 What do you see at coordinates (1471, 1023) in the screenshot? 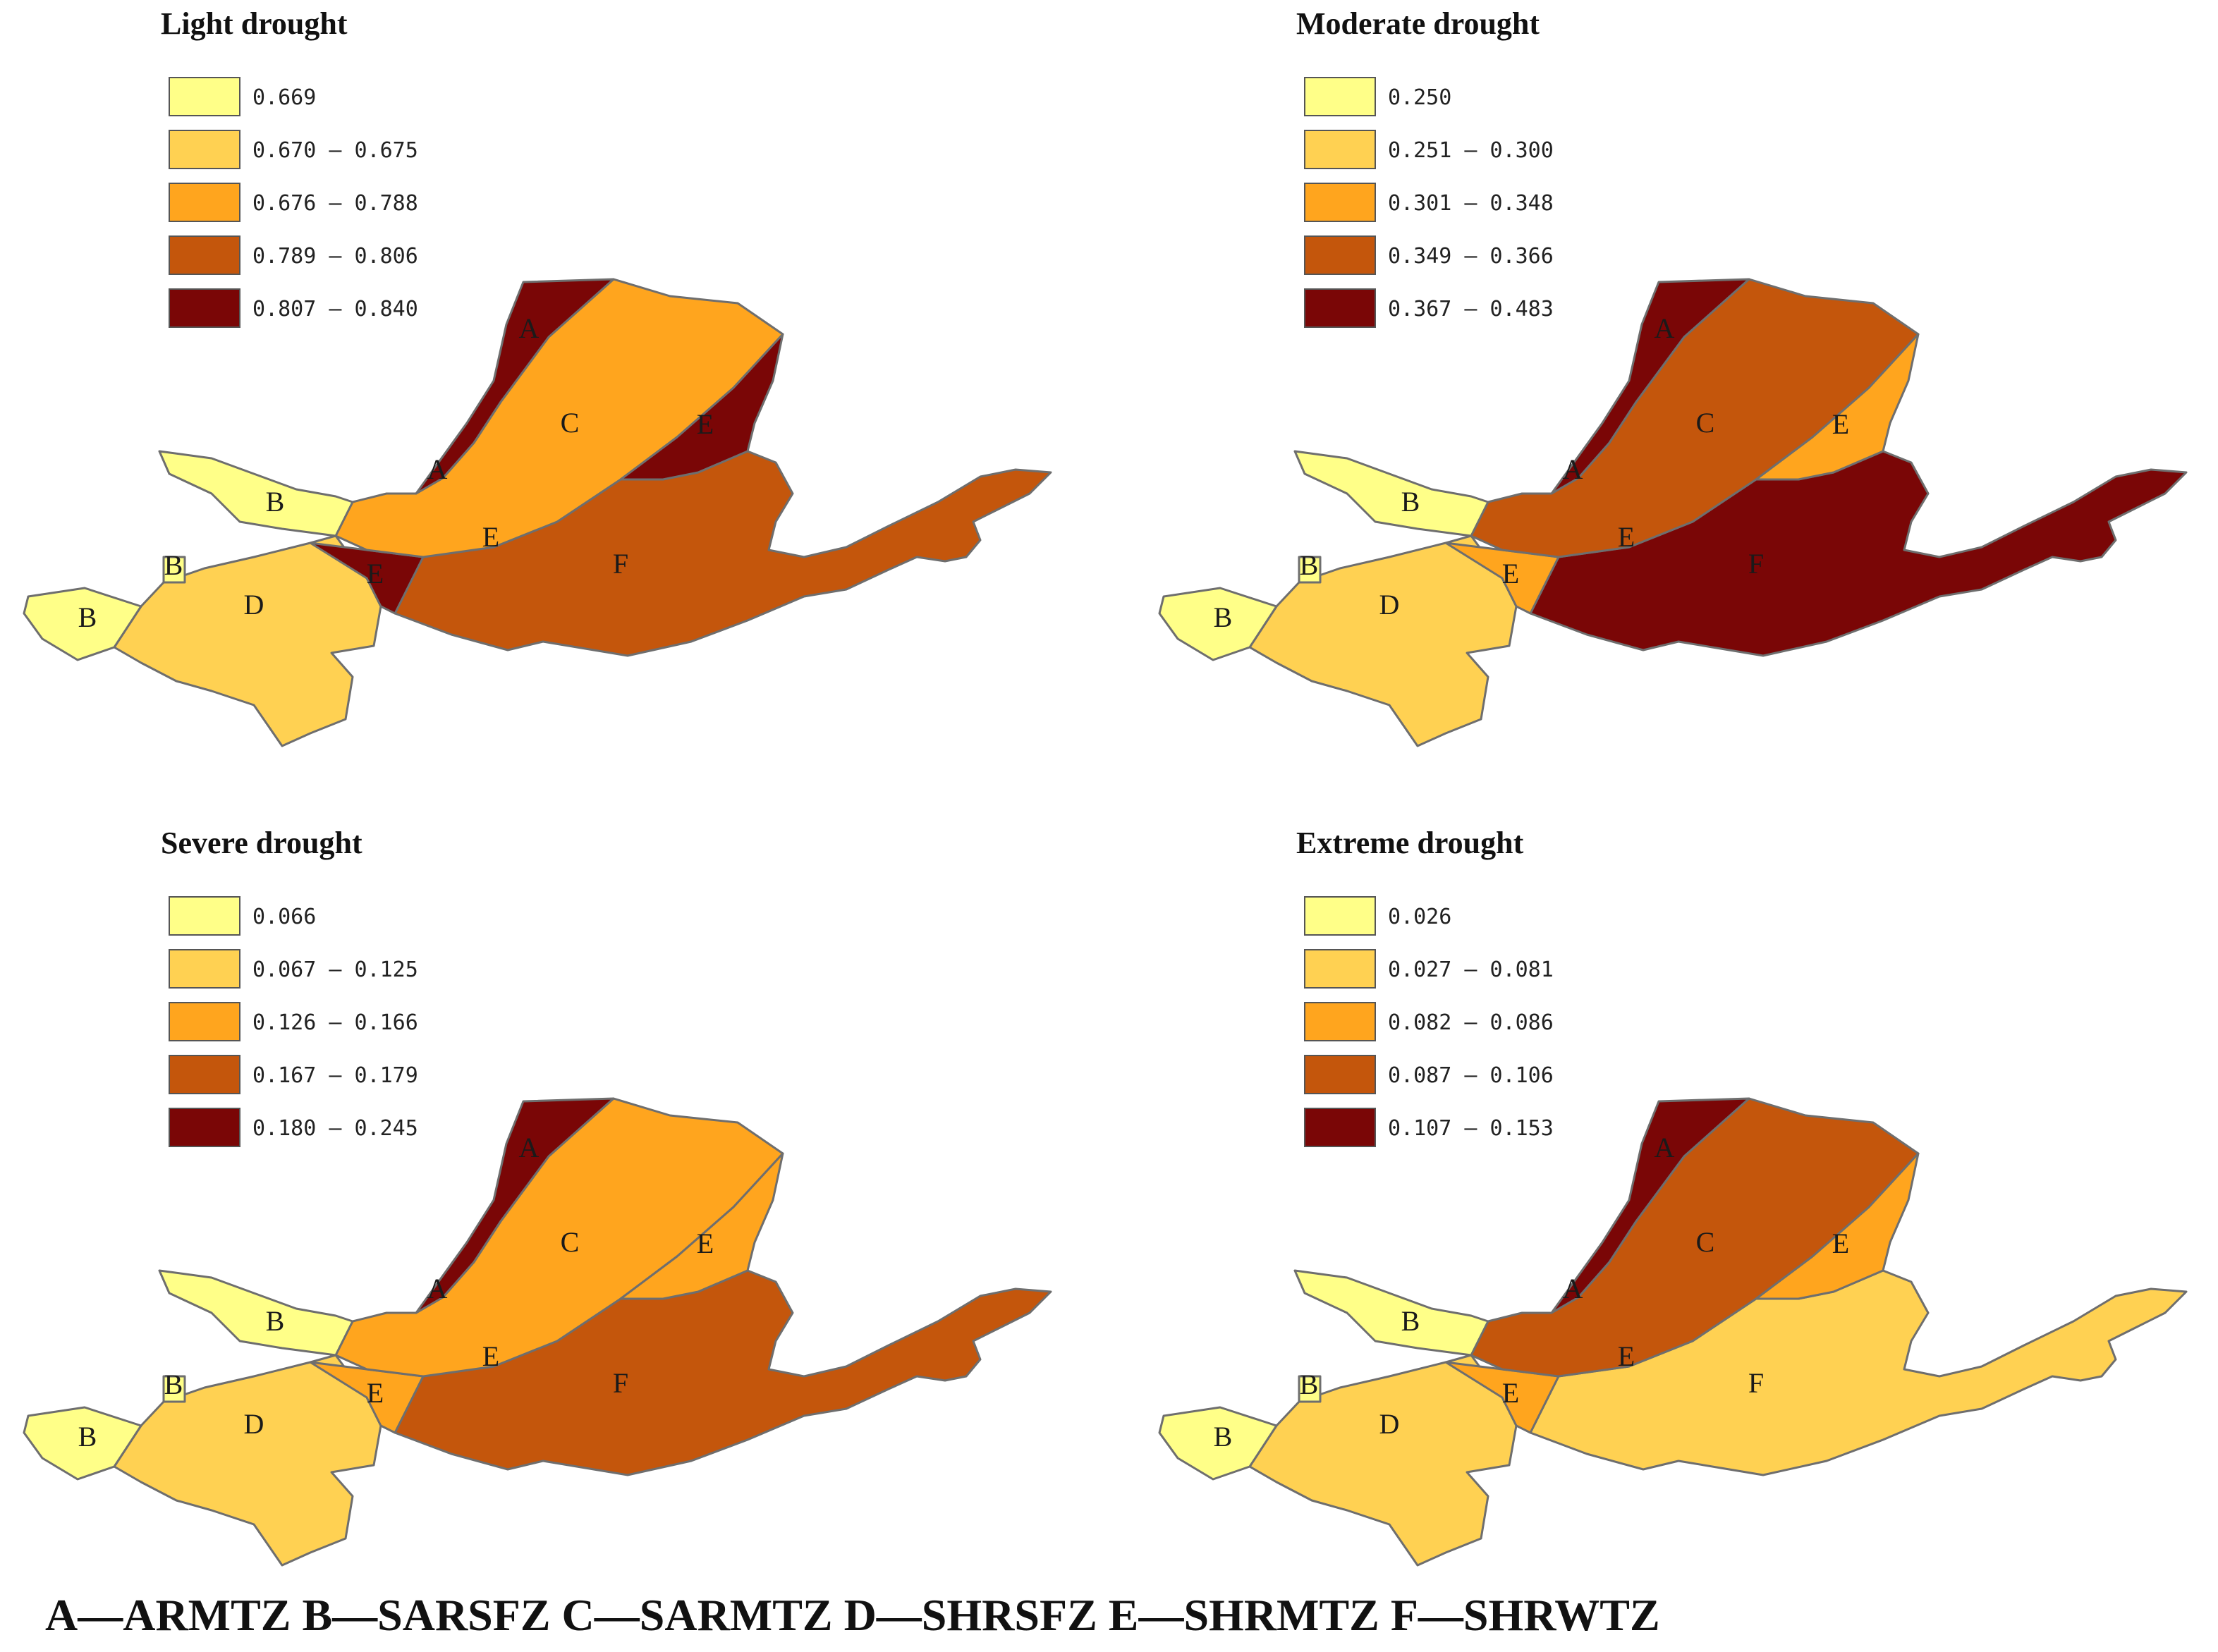
I see `legend-label: 0.082 – 0.086` at bounding box center [1471, 1023].